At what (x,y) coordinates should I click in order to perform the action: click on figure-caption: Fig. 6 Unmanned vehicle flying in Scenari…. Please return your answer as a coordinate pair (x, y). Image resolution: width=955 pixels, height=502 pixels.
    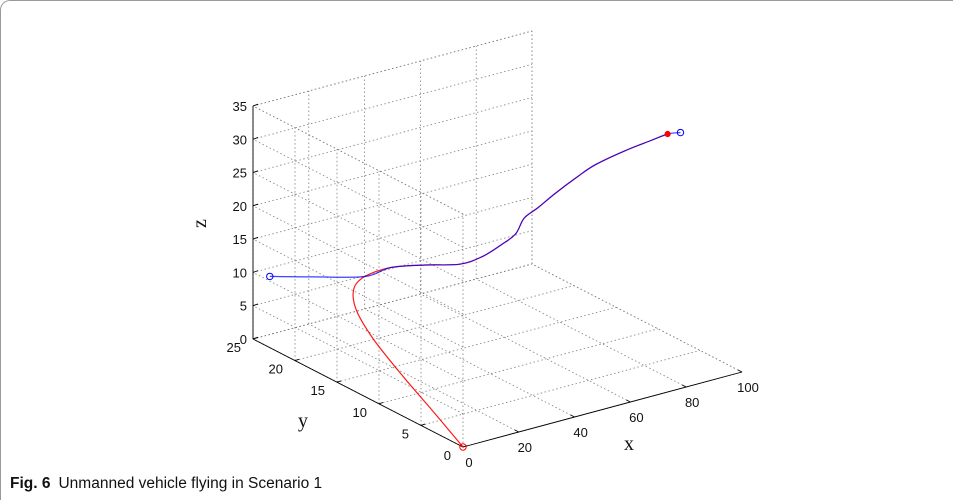
    Looking at the image, I should click on (166, 484).